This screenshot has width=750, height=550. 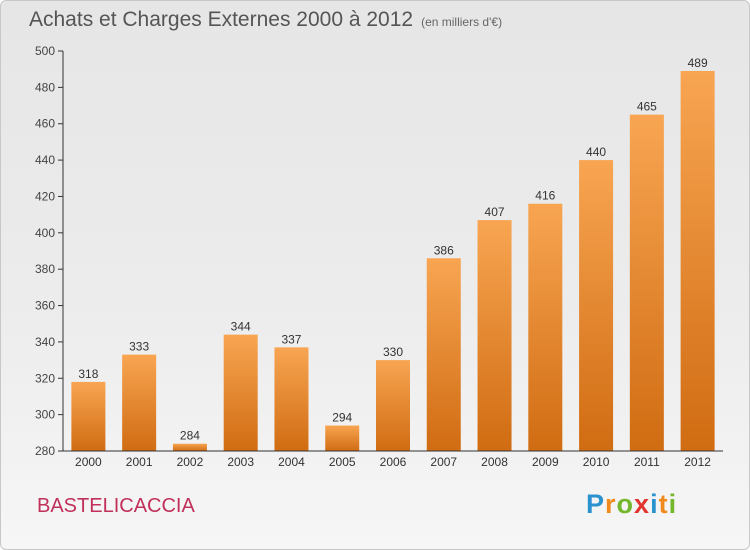 What do you see at coordinates (139, 347) in the screenshot?
I see `data-label: 333` at bounding box center [139, 347].